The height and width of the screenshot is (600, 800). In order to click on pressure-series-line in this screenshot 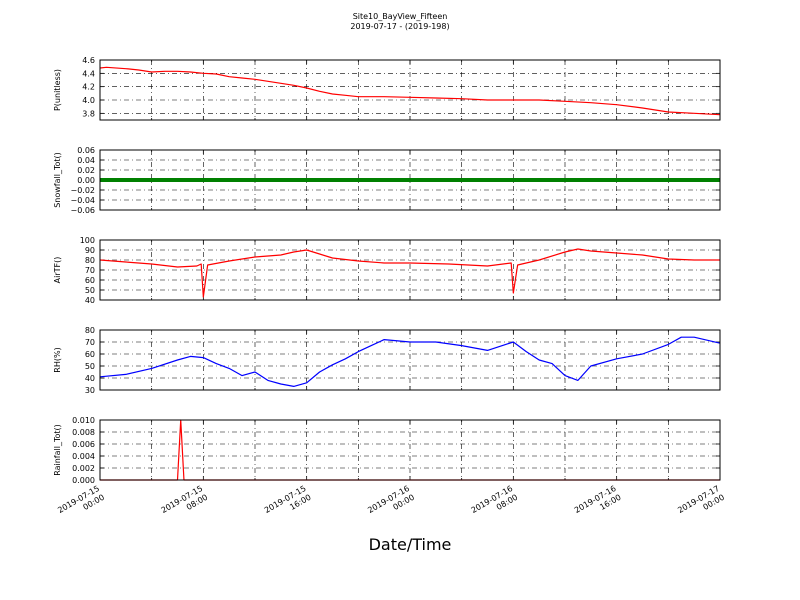, I will do `click(410, 91)`.